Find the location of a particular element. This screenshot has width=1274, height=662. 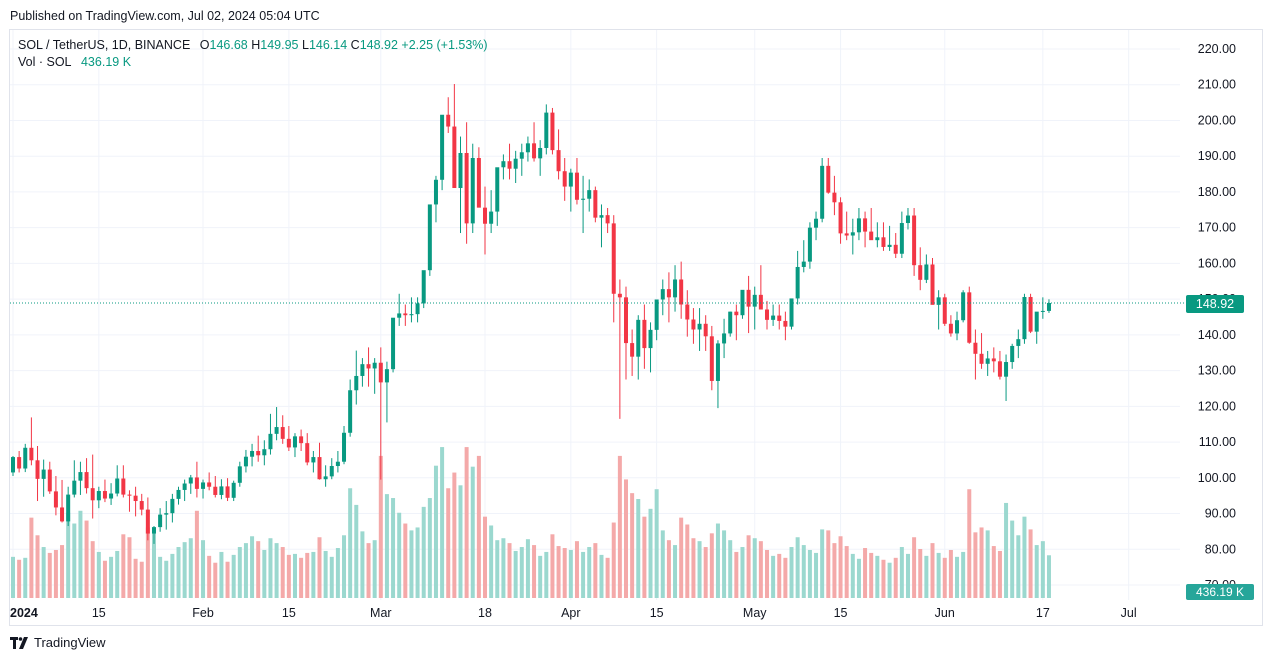

time-axis-label: 15 is located at coordinates (289, 613).